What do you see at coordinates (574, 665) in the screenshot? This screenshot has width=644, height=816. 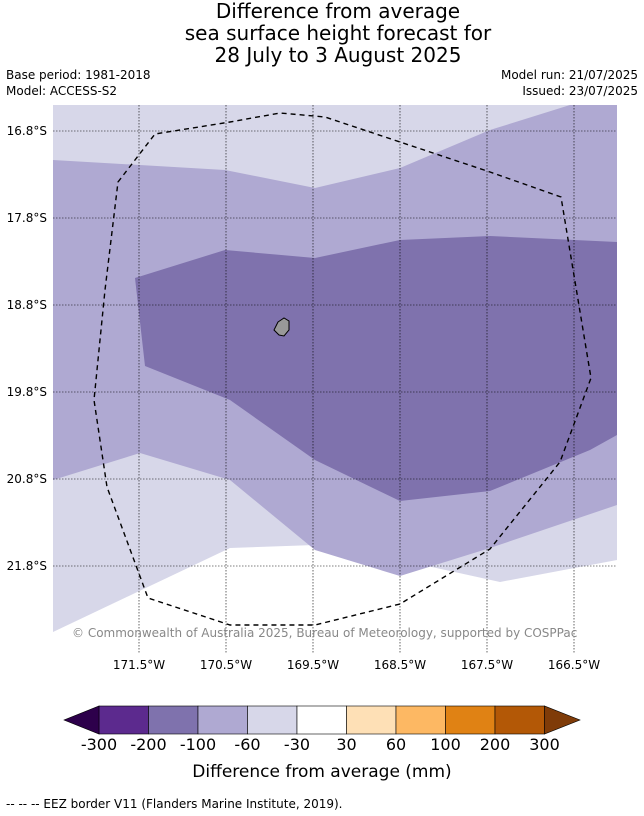 I see `longitude-label: 166.5°W` at bounding box center [574, 665].